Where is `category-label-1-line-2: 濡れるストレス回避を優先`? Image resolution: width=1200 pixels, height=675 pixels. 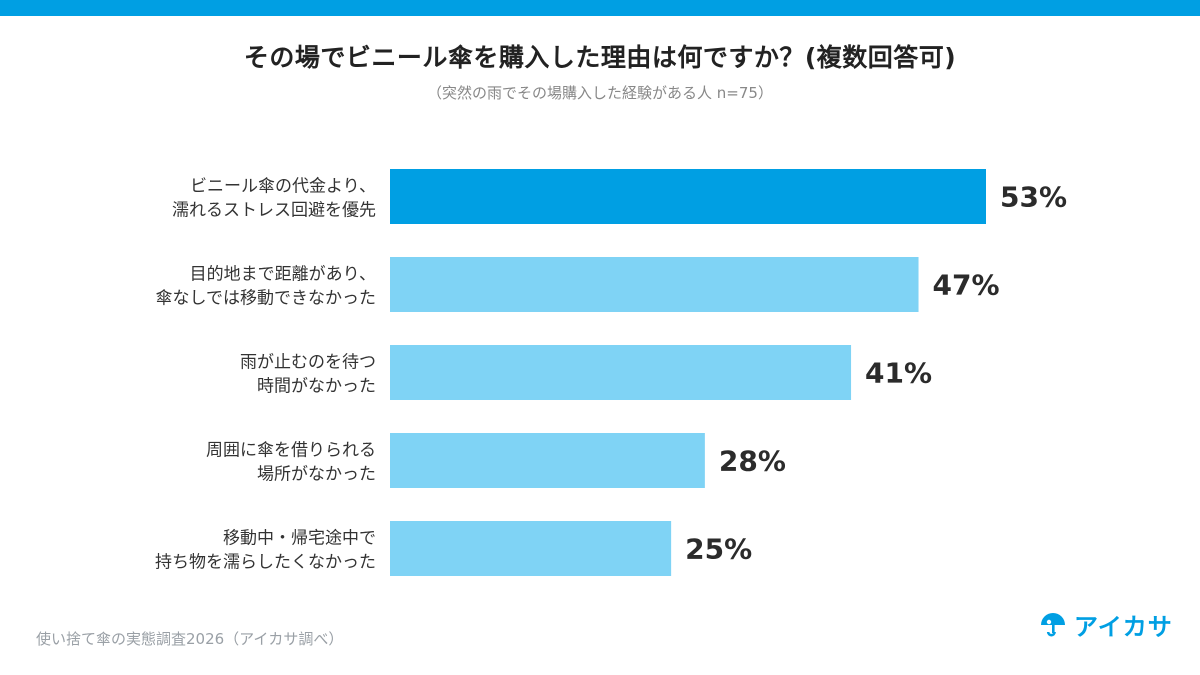
category-label-1-line-2: 濡れるストレス回避を優先 is located at coordinates (274, 211).